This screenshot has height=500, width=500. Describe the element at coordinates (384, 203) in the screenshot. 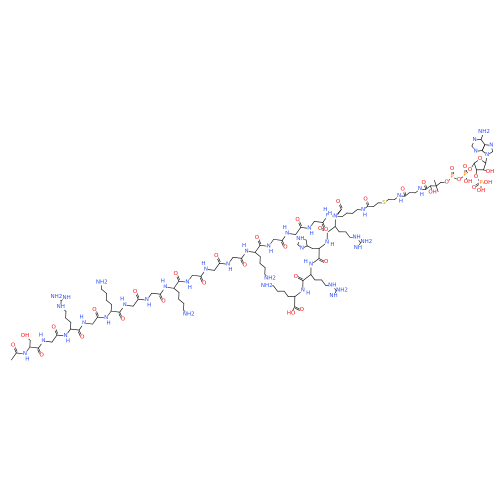

I see `atom-label: S` at that location.